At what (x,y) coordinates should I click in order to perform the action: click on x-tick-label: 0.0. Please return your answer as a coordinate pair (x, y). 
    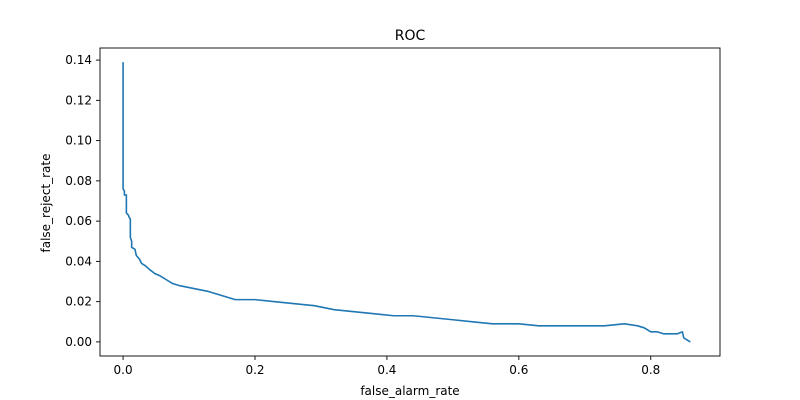
    Looking at the image, I should click on (123, 370).